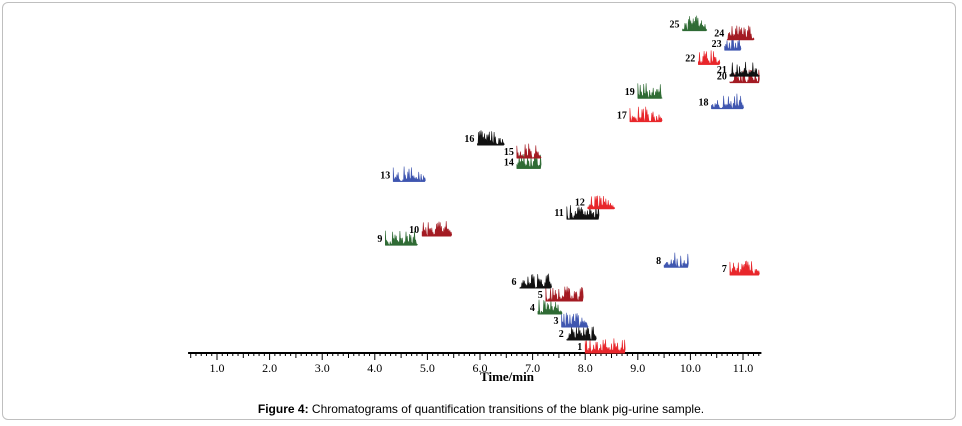 The width and height of the screenshot is (962, 426). Describe the element at coordinates (722, 77) in the screenshot. I see `peak-label-20: 20` at that location.